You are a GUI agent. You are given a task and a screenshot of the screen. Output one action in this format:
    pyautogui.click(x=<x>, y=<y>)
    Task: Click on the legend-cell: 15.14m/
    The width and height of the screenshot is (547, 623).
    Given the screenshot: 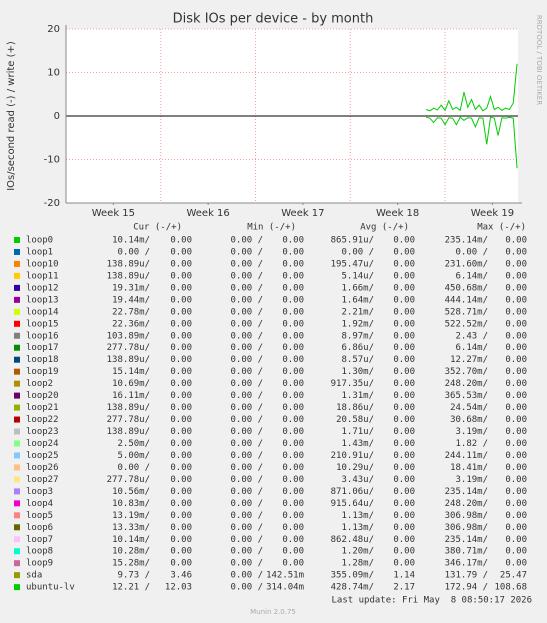 What is the action you would take?
    pyautogui.click(x=131, y=372)
    